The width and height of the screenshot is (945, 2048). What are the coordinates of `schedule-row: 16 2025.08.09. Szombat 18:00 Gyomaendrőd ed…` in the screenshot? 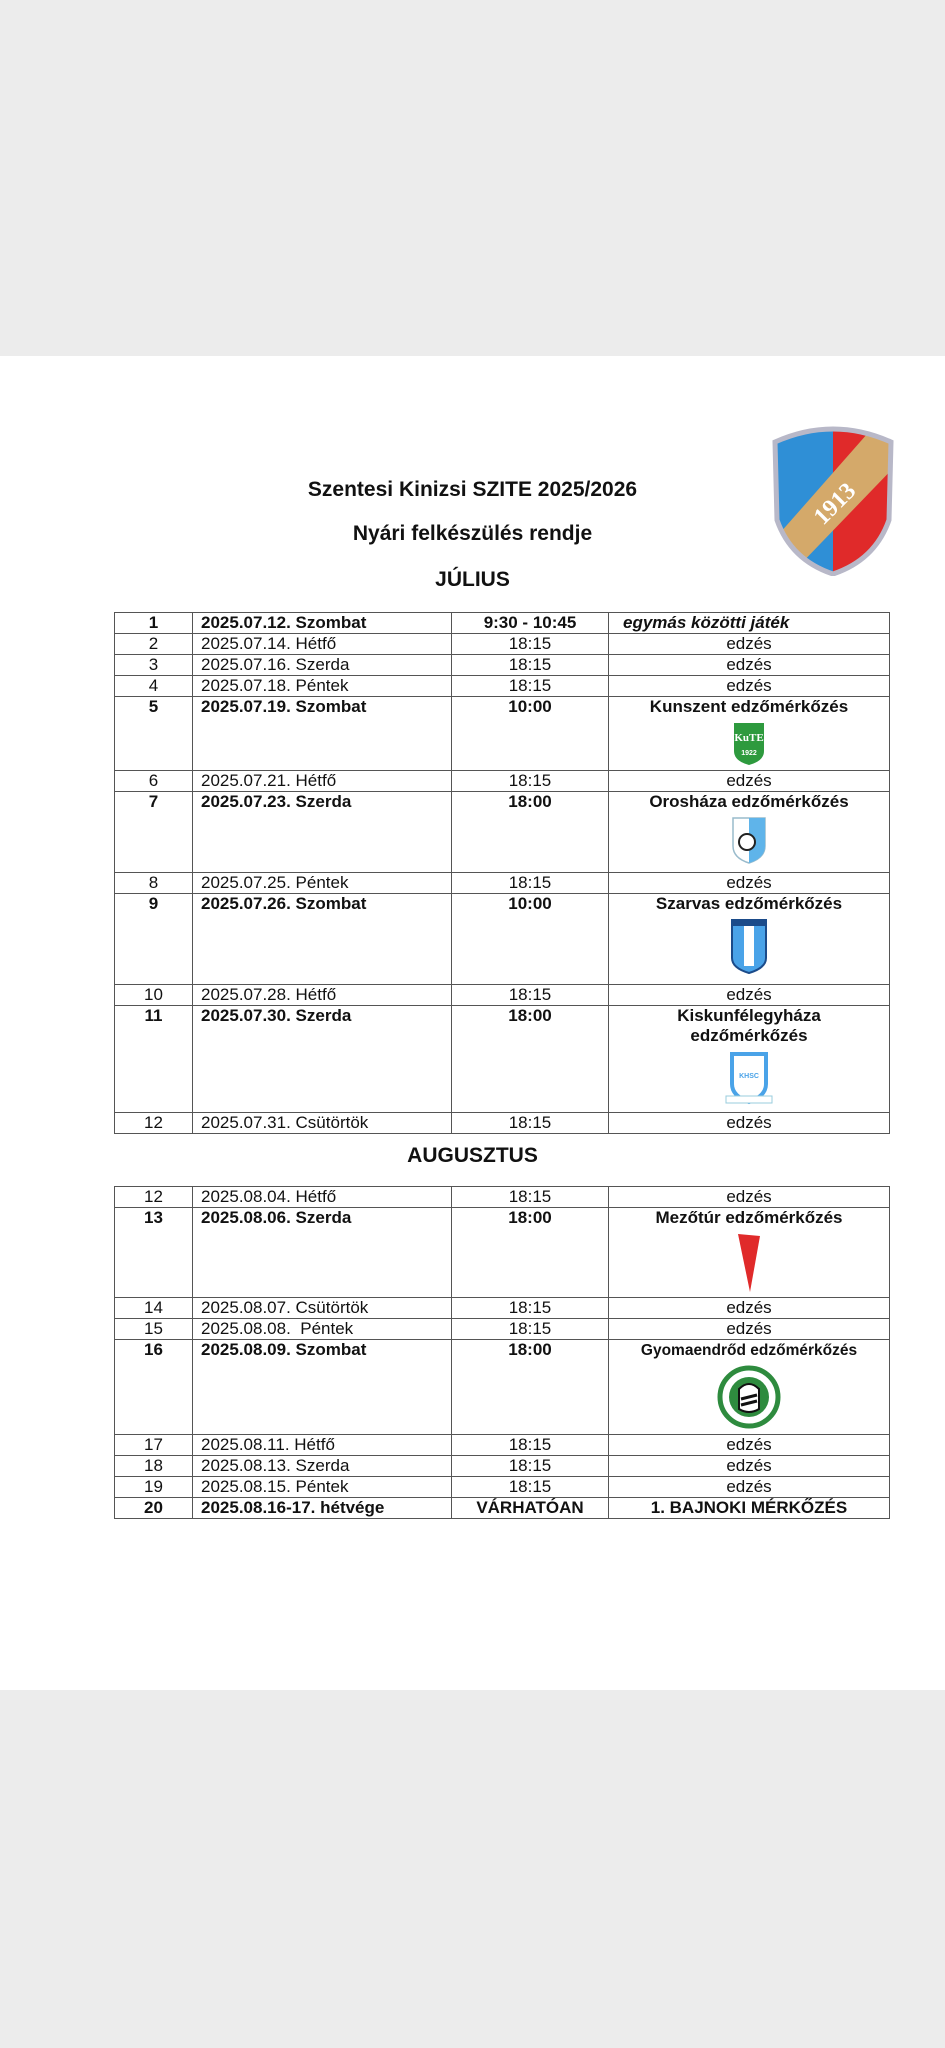 It's located at (502, 1387).